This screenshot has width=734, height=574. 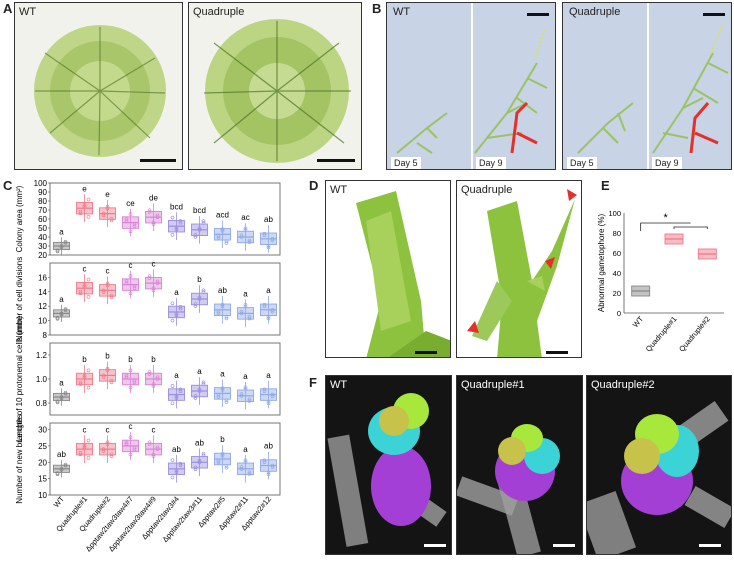 What do you see at coordinates (487, 190) in the screenshot?
I see `photo-d-quad-label: Quadruple` at bounding box center [487, 190].